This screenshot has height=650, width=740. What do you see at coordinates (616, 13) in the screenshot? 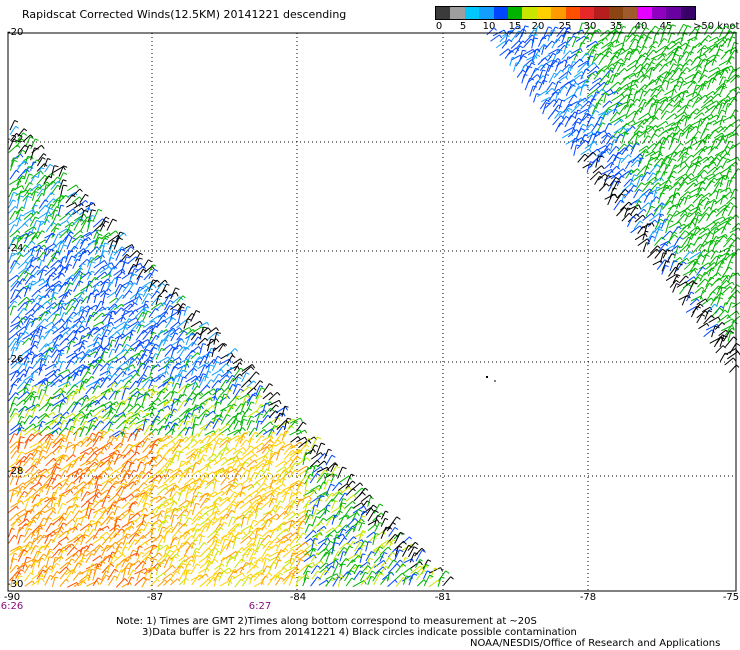
I see `legend-swatch` at bounding box center [616, 13].